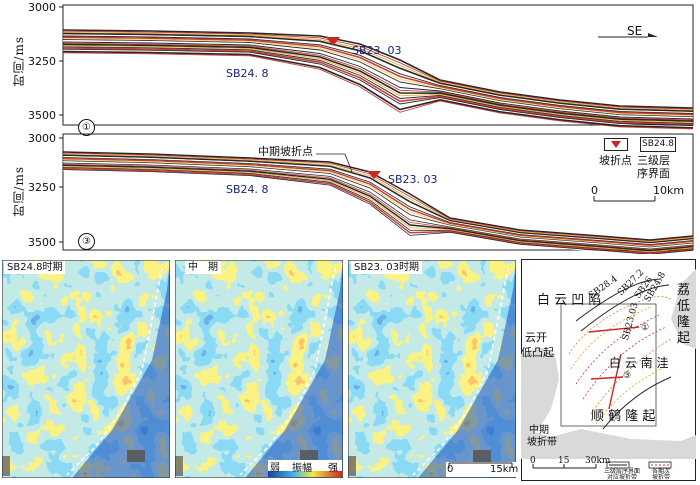 The width and height of the screenshot is (700, 485). I want to click on lidi-uplift-area, so click(683, 309).